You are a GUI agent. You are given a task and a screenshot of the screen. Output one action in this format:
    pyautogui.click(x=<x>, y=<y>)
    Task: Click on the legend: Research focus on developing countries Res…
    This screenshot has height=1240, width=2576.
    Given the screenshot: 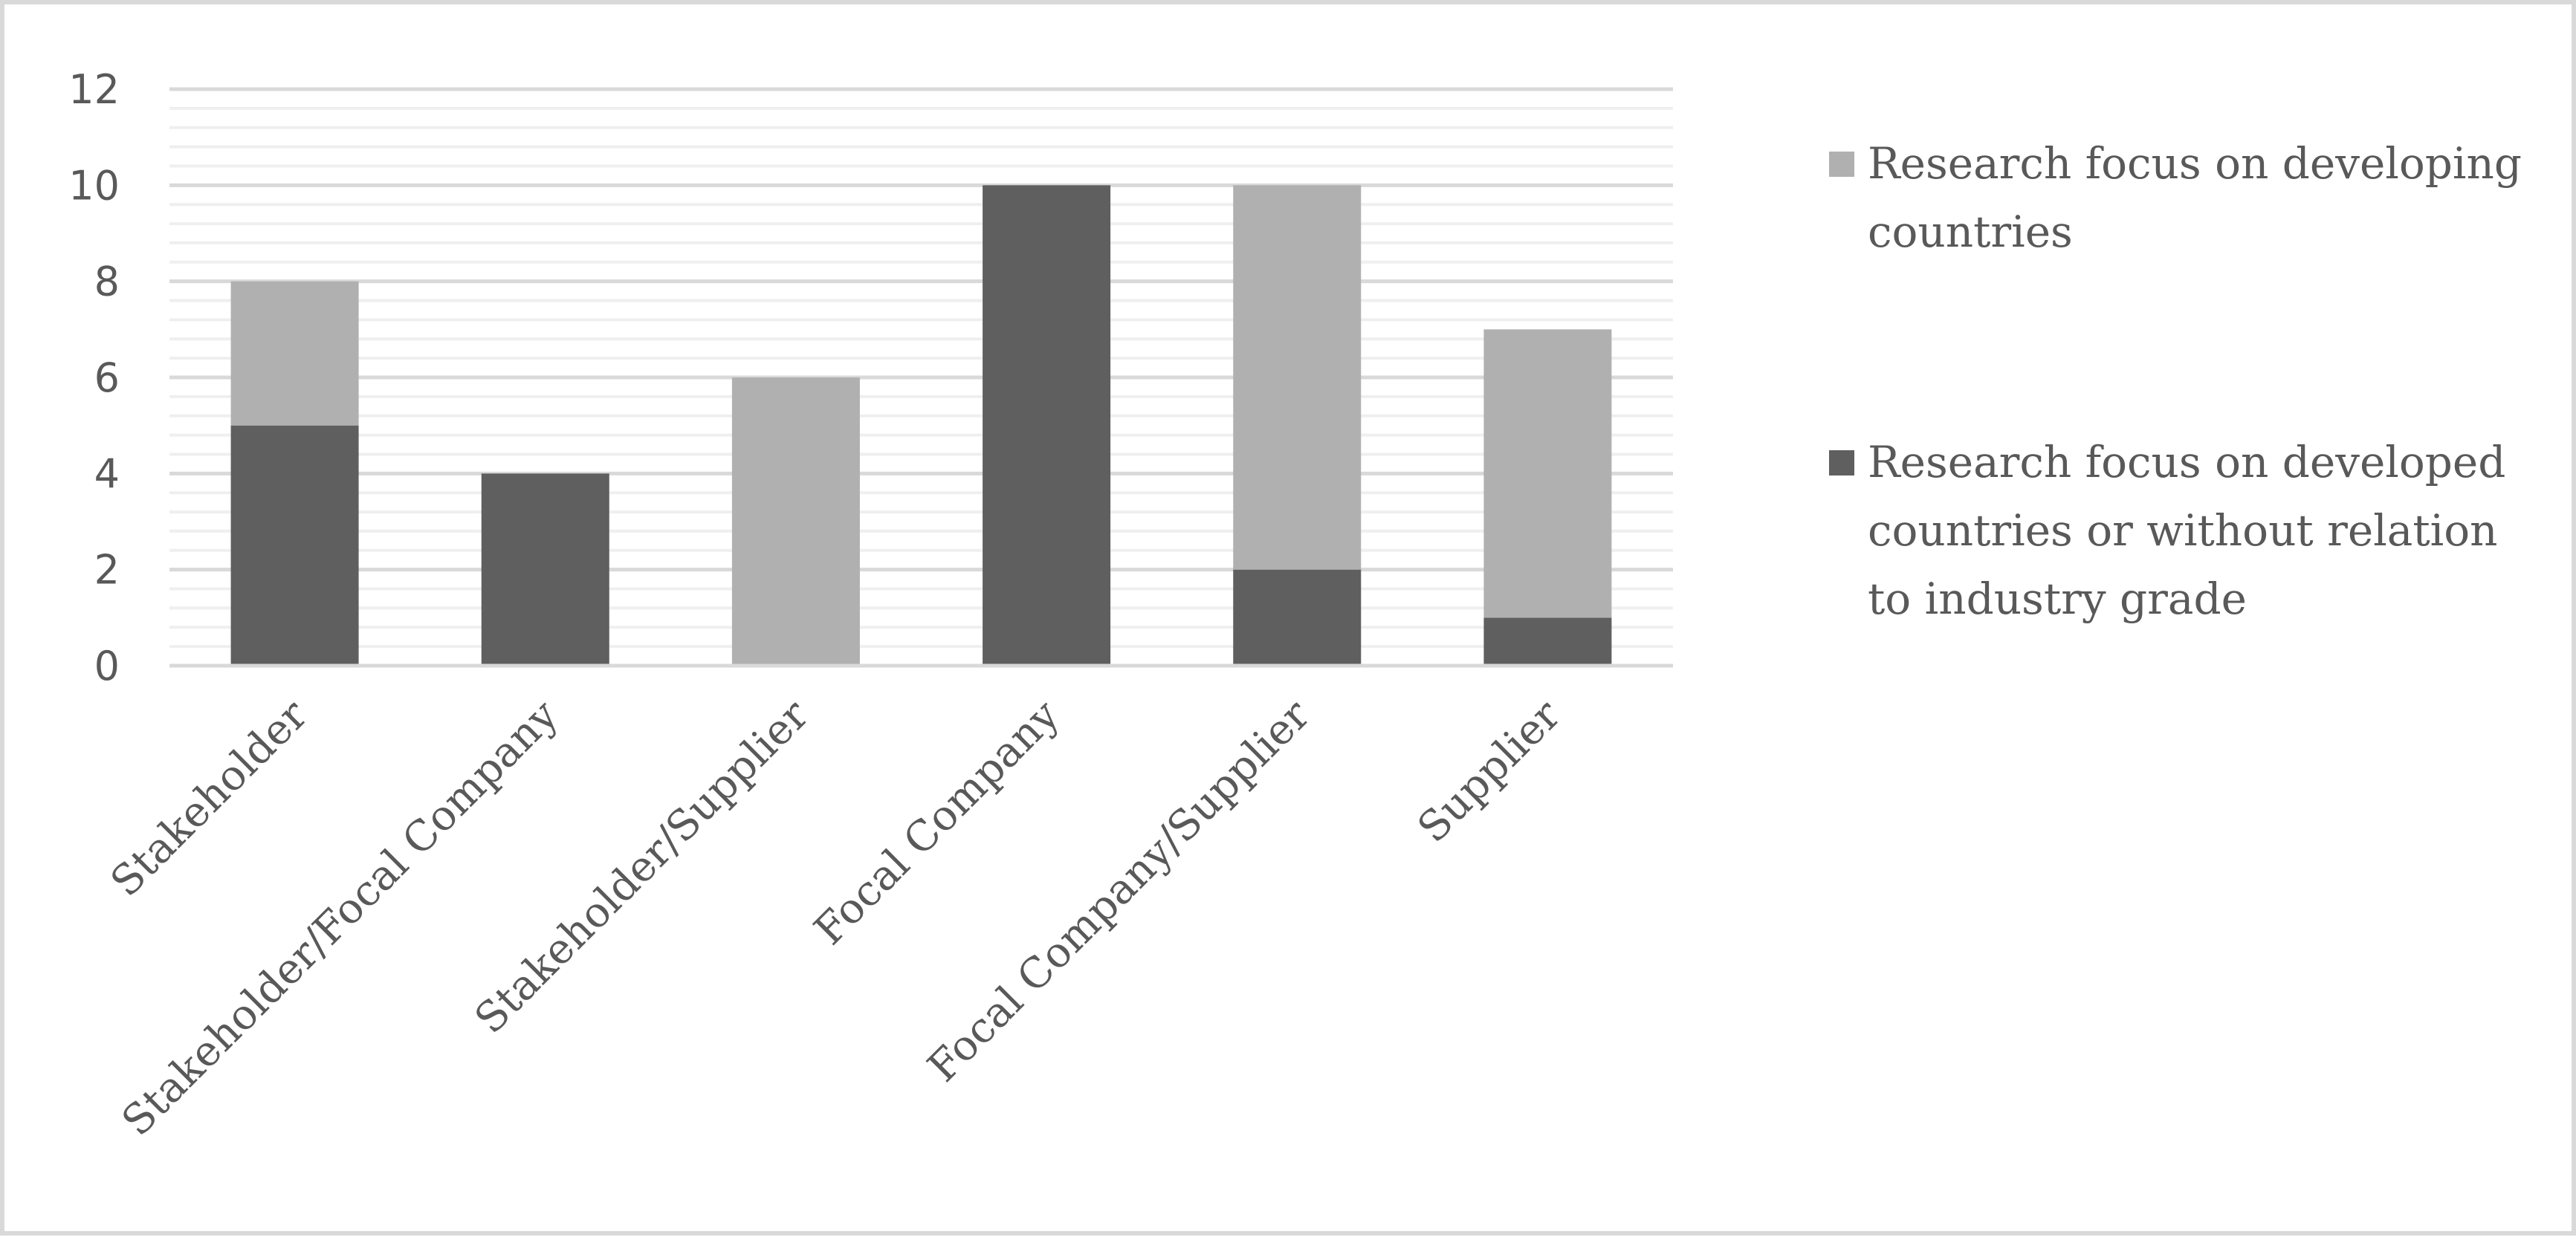 What is the action you would take?
    pyautogui.click(x=2175, y=381)
    